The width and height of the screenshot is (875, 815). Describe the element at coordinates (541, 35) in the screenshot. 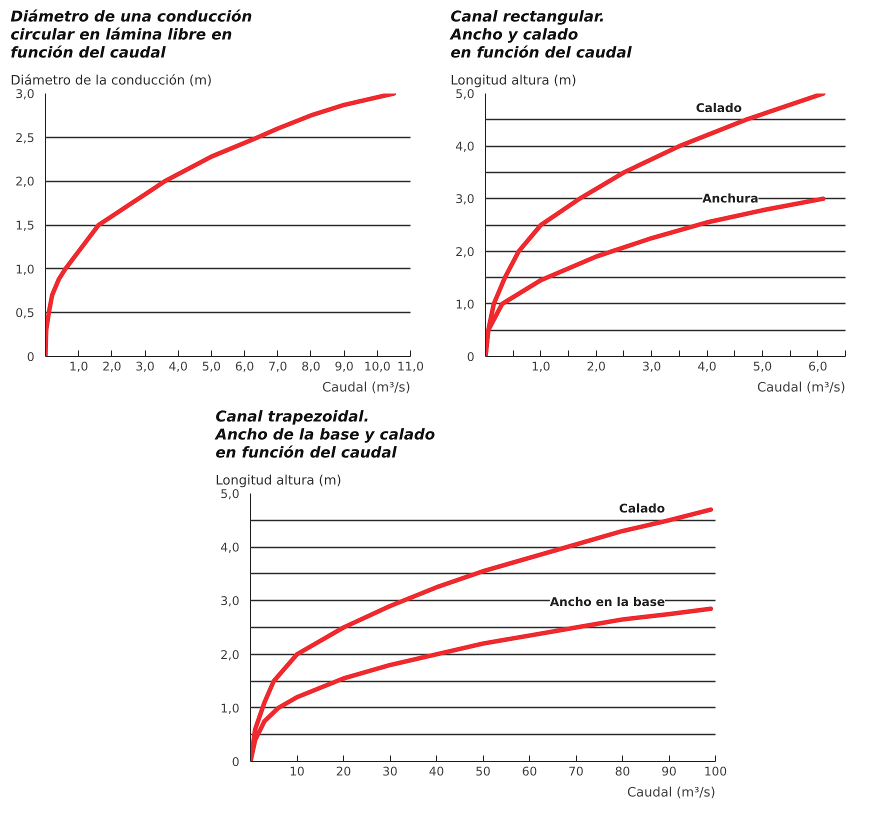

I see `chart-title: Canal rectangular. Ancho y calado en función del caudal` at that location.